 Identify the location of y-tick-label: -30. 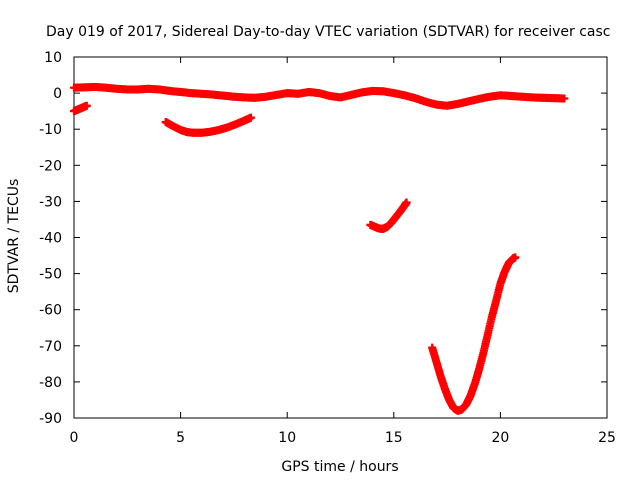
(50, 202).